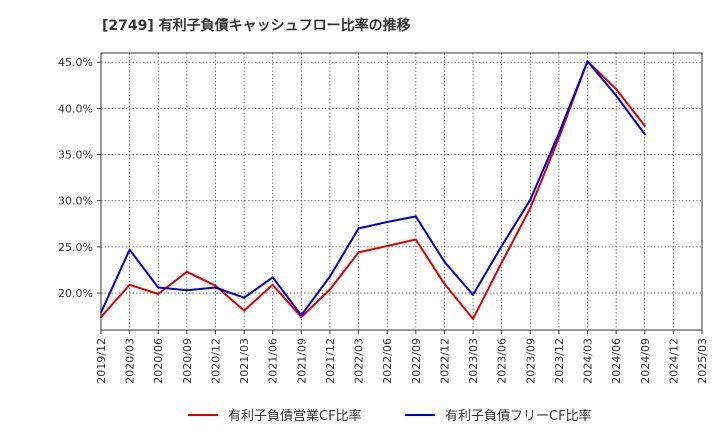 The image size is (720, 444). Describe the element at coordinates (244, 361) in the screenshot. I see `x-tick-label: 2021/03` at that location.